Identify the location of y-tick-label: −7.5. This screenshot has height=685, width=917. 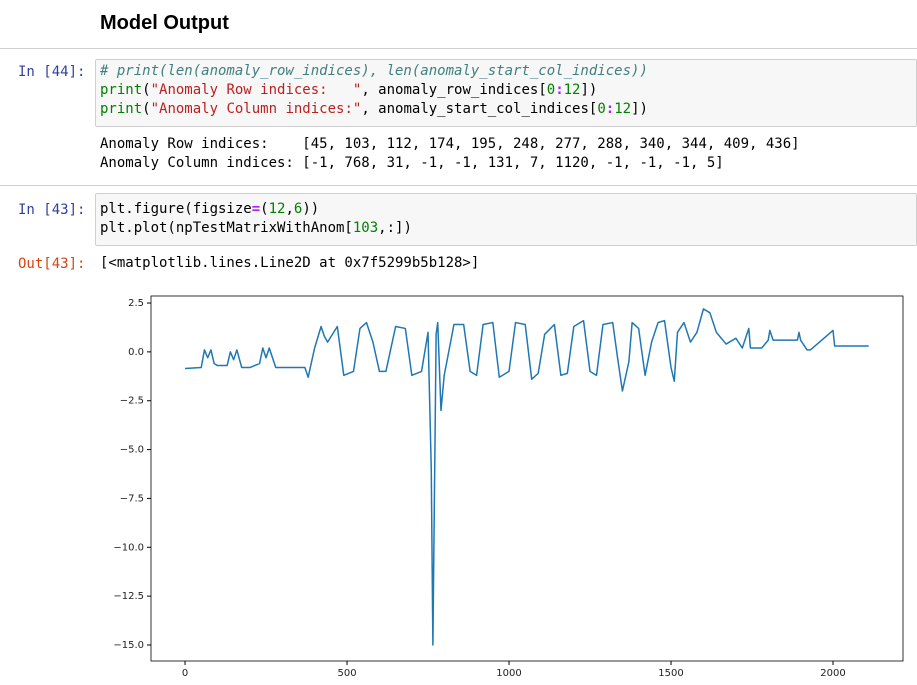
(132, 498).